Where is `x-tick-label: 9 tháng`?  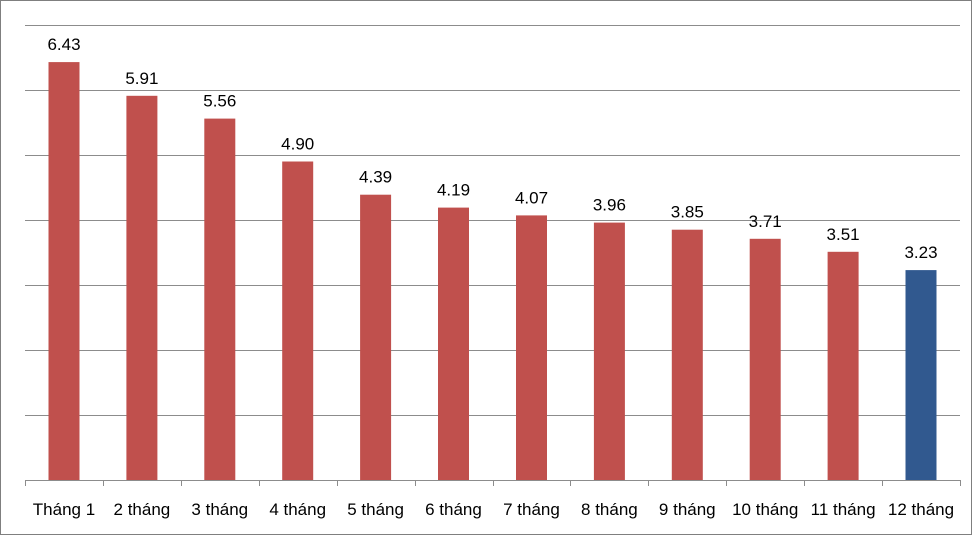
x-tick-label: 9 tháng is located at coordinates (687, 509).